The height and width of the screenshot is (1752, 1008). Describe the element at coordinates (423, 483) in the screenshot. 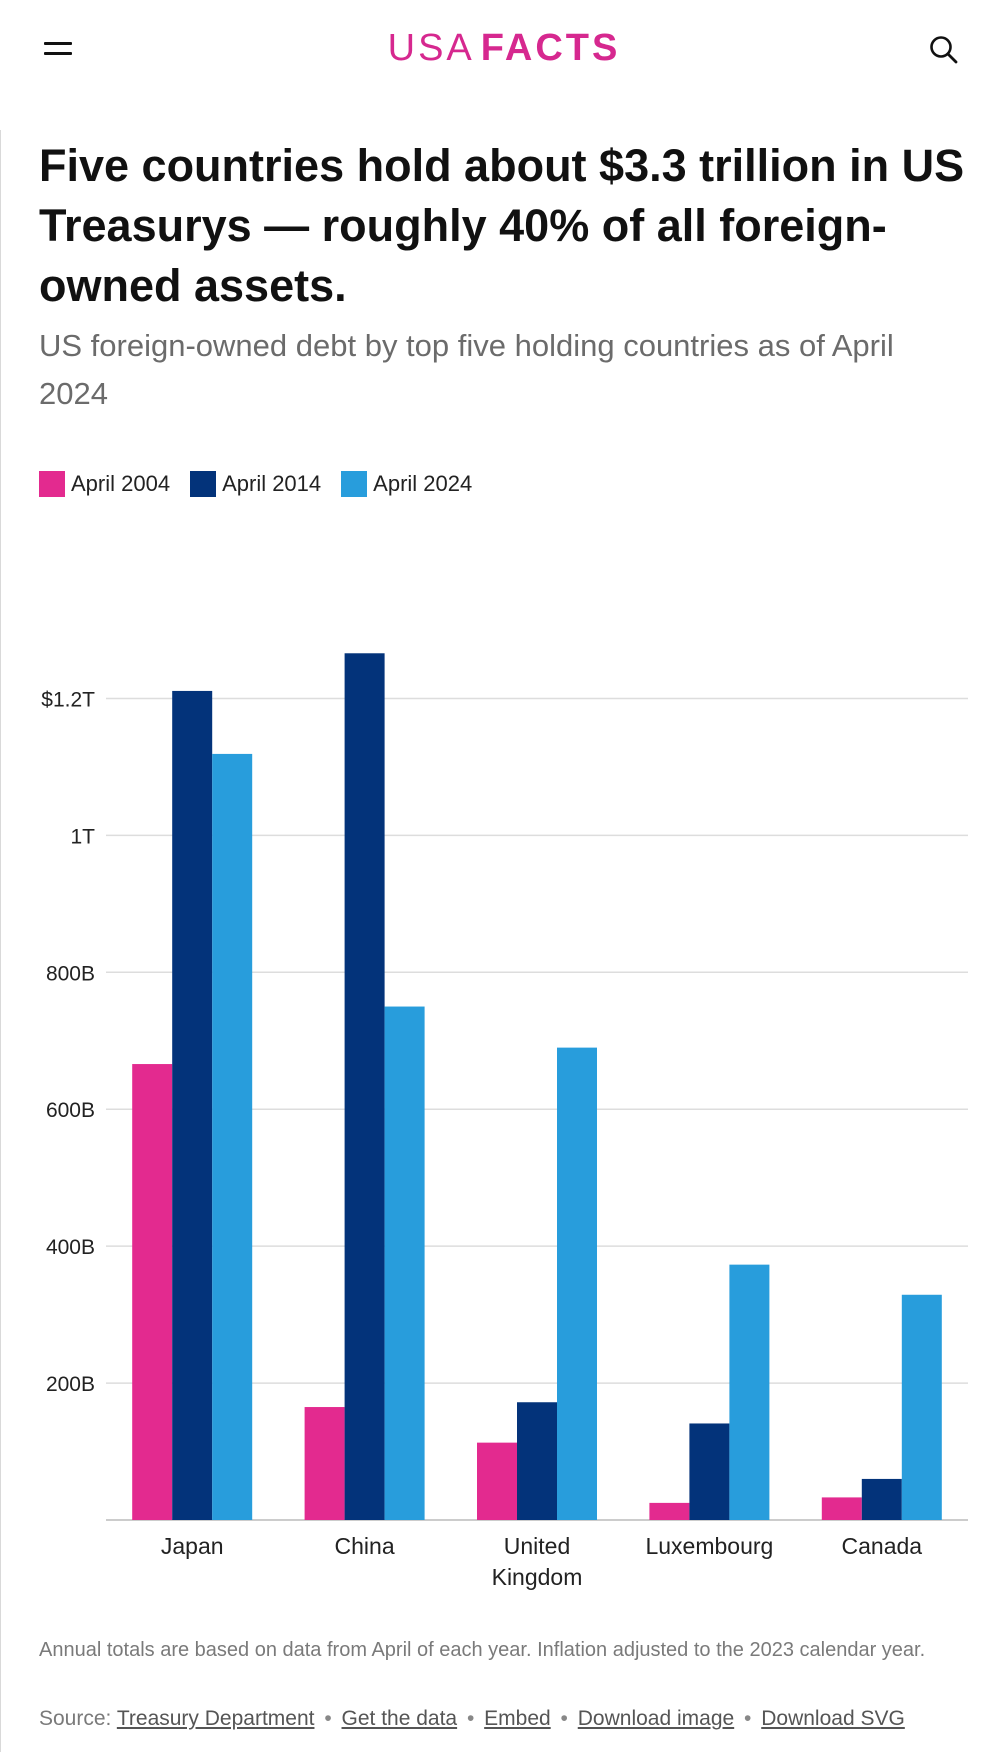

I see `legend-label-2024: April 2024` at that location.